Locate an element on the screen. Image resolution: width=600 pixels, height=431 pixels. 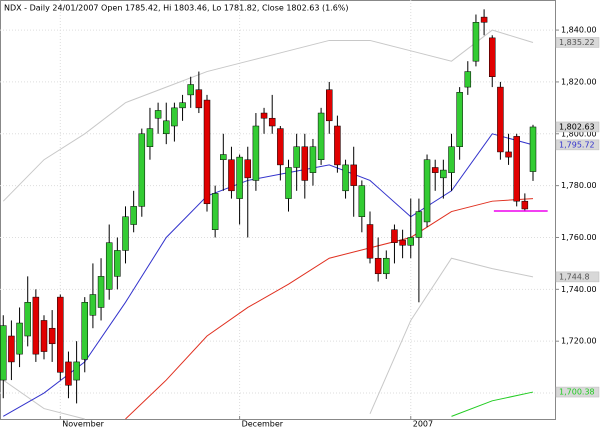
y-tick-label: 1,820.00 is located at coordinates (579, 81).